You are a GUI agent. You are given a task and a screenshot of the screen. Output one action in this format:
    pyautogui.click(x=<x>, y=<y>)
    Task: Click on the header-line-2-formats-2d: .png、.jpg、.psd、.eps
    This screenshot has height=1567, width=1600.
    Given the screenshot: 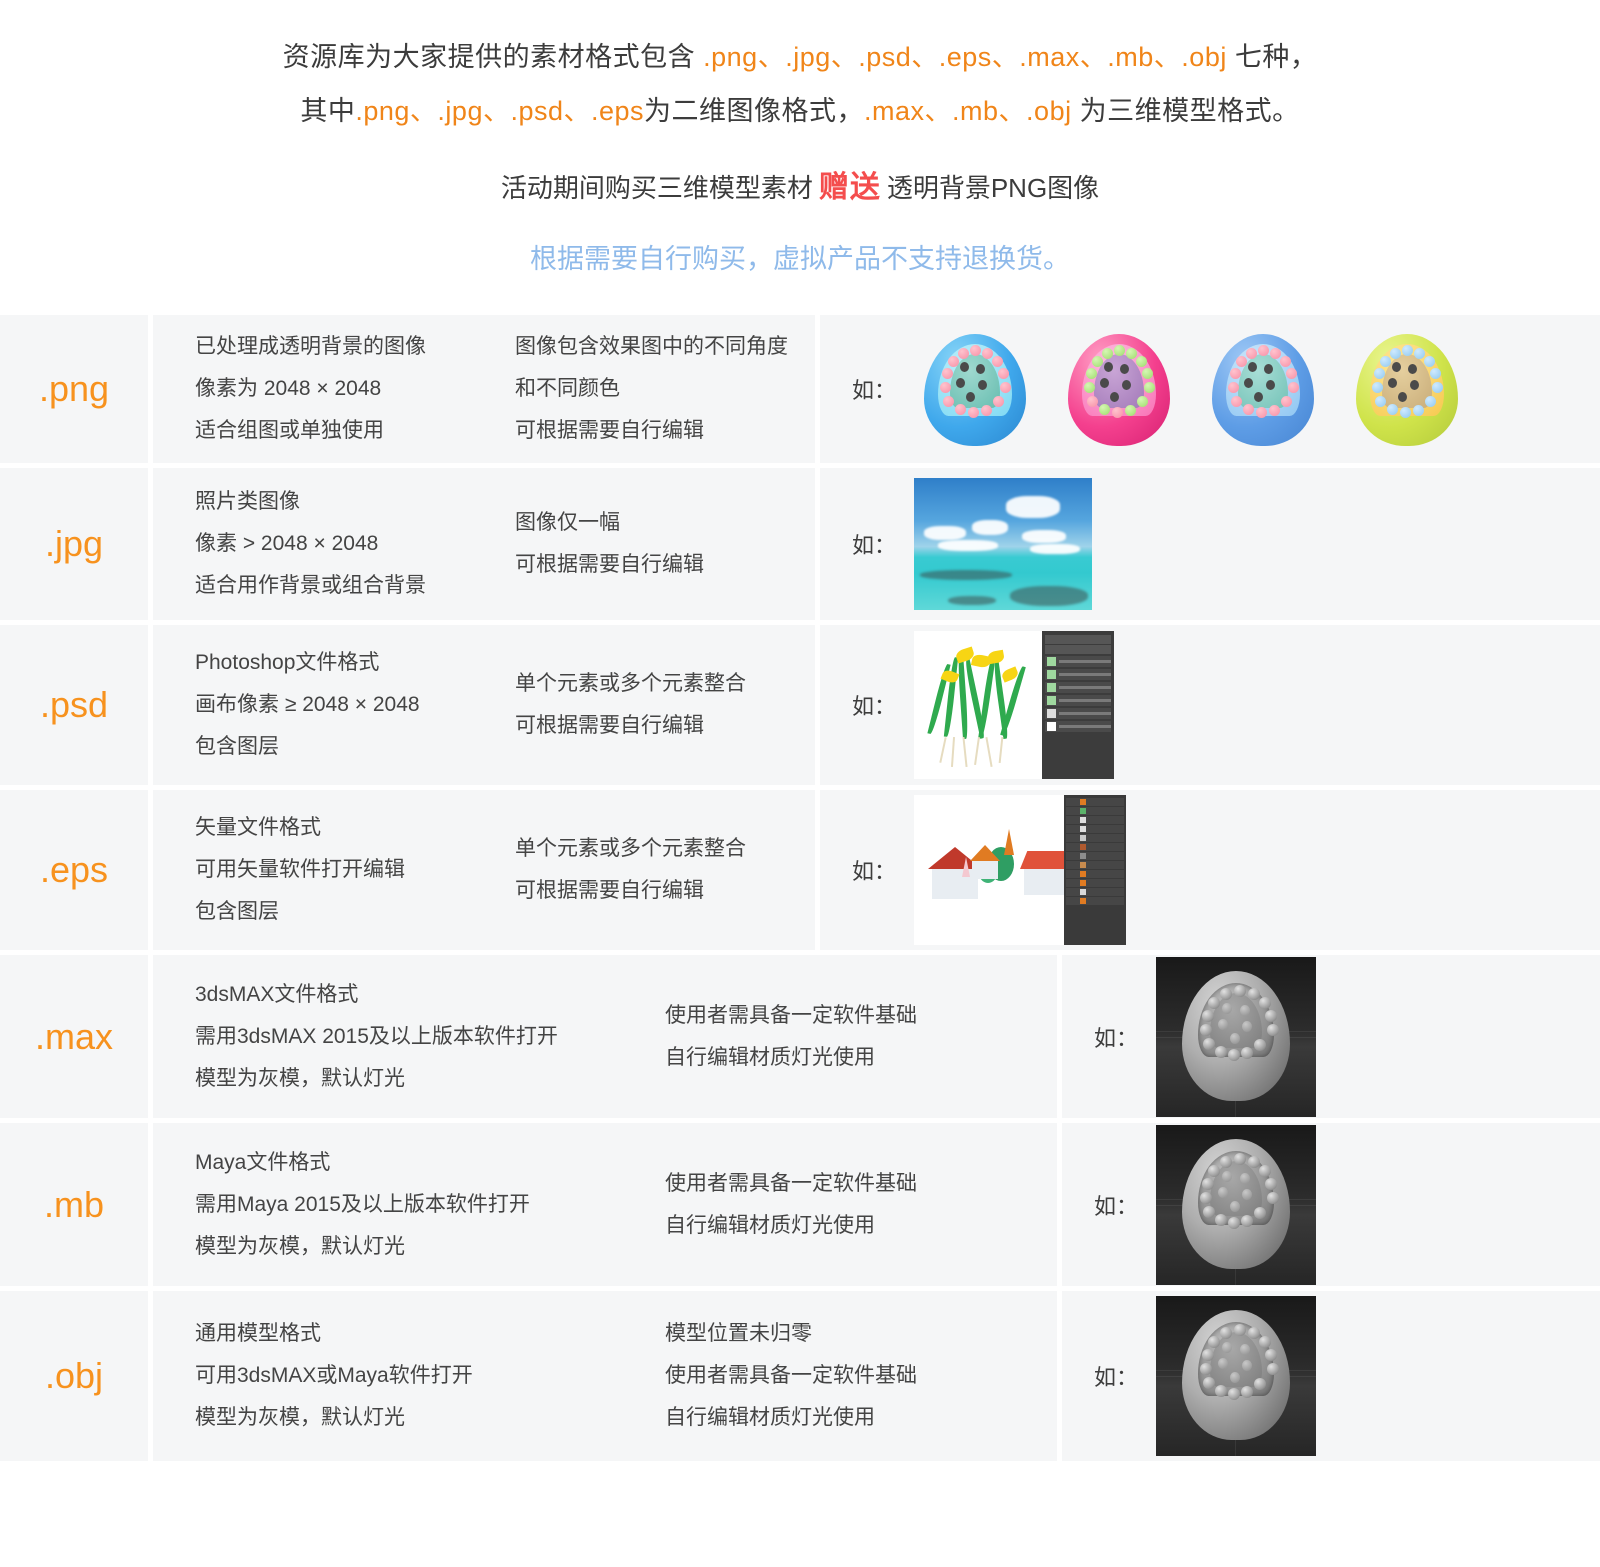 What is the action you would take?
    pyautogui.click(x=500, y=111)
    